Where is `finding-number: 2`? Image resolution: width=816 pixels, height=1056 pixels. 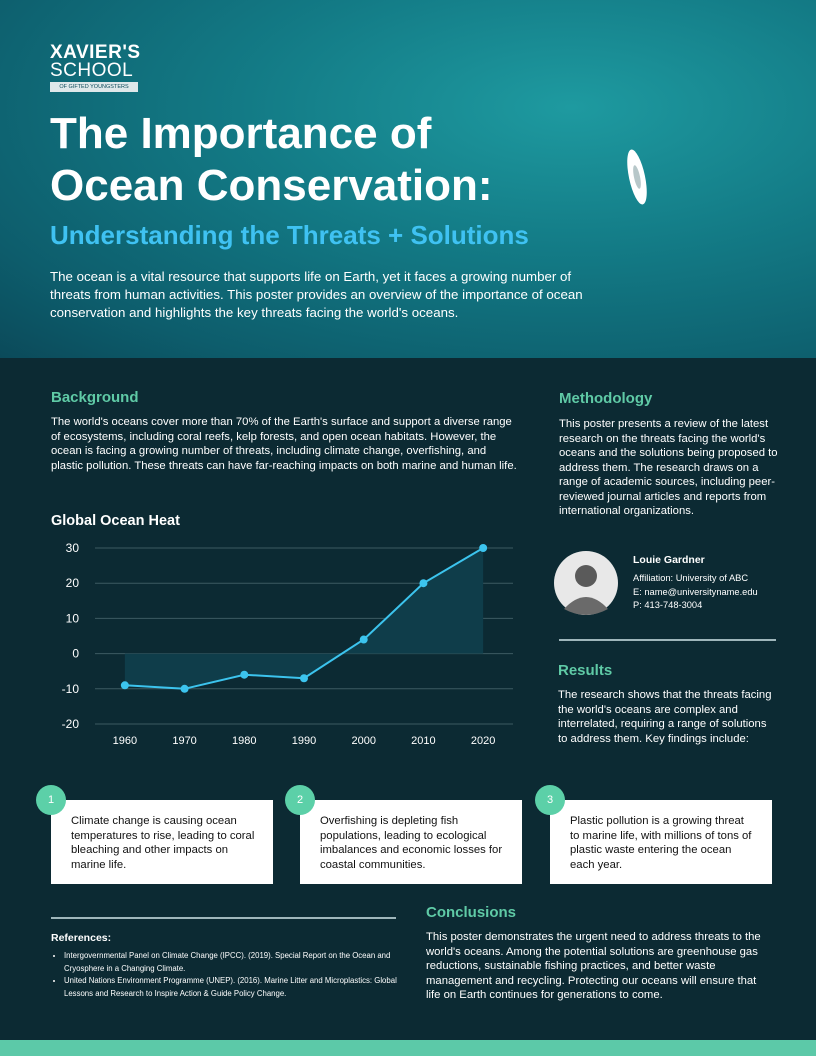
finding-number: 2 is located at coordinates (300, 800).